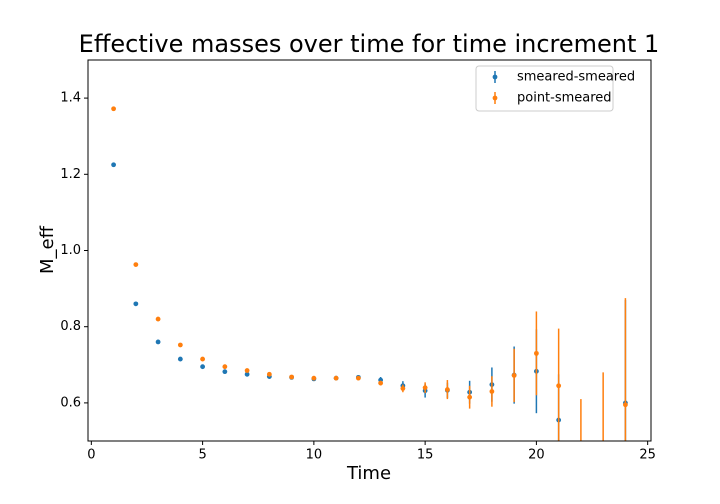  What do you see at coordinates (70, 402) in the screenshot?
I see `y-tick-label: 0.6` at bounding box center [70, 402].